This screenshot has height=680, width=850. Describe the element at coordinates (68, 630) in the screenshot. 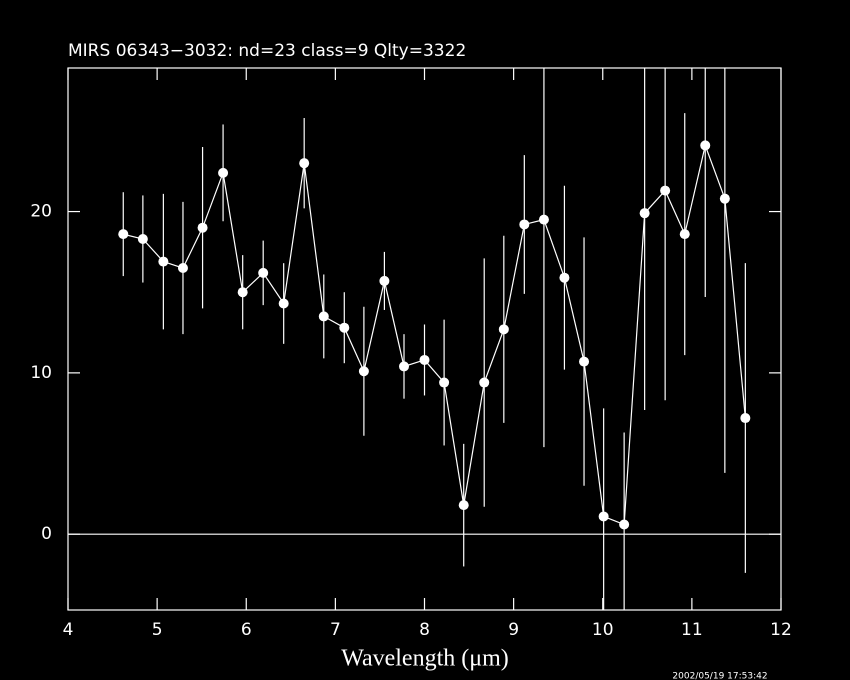

I see `x-tick-label: 4` at that location.